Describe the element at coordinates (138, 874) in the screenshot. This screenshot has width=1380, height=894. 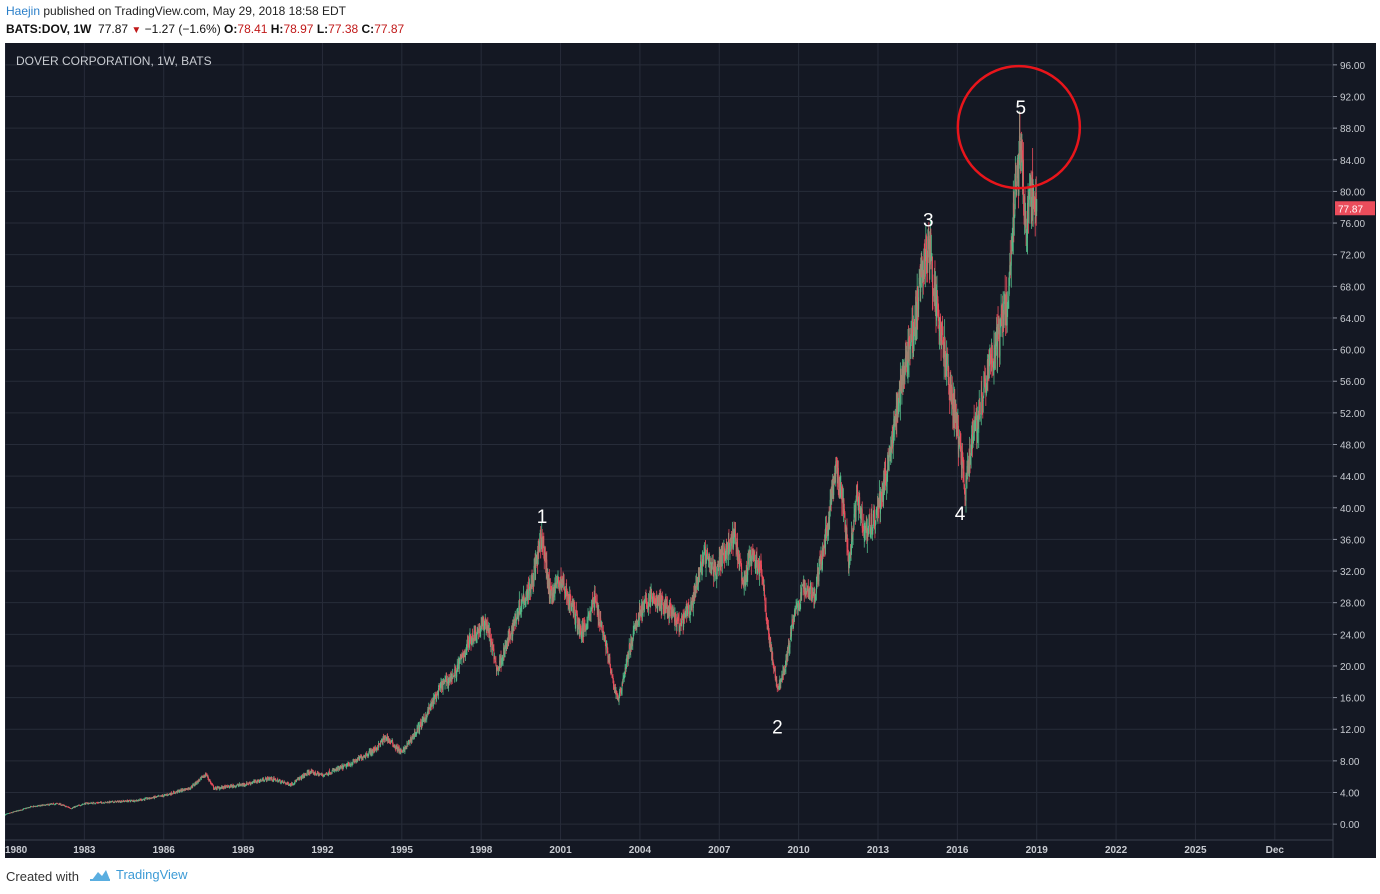
I see `tradingview-brand: TradingView` at that location.